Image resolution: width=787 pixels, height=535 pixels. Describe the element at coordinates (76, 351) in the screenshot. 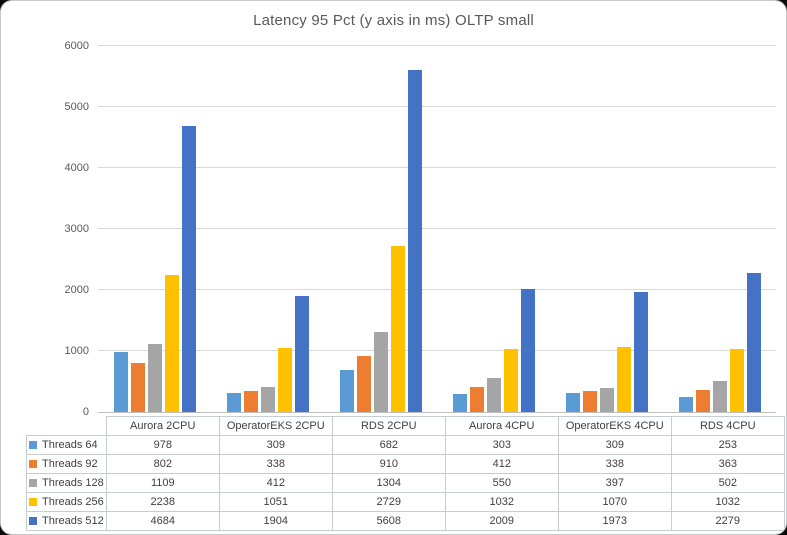

I see `y-axis-tick-label: 1000` at that location.